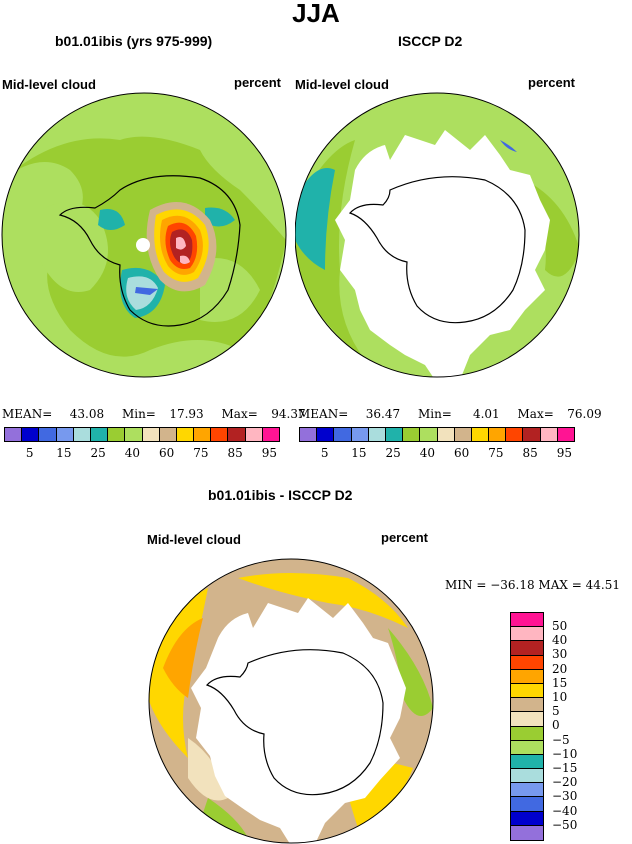  I want to click on panel2-colorbar, so click(437, 434).